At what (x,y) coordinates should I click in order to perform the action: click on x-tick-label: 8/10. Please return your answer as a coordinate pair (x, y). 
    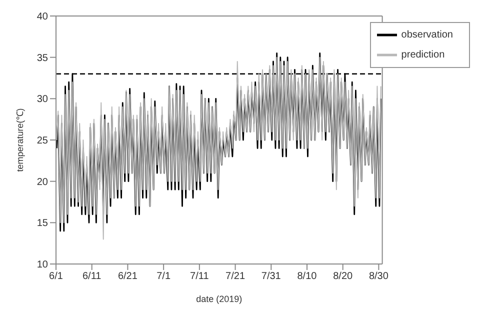
    Looking at the image, I should click on (307, 276).